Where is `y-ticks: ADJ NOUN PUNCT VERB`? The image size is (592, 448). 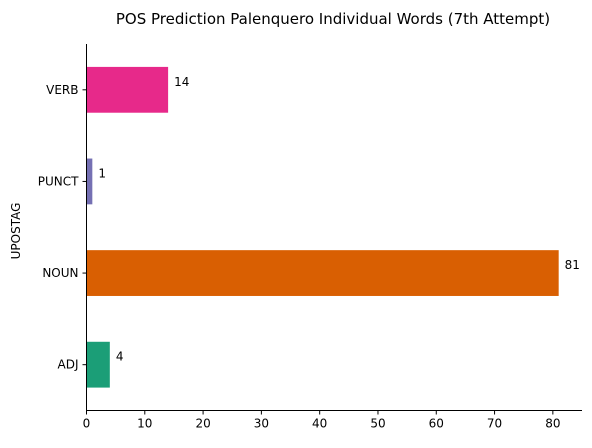 y-ticks: ADJ NOUN PUNCT VERB is located at coordinates (62, 227).